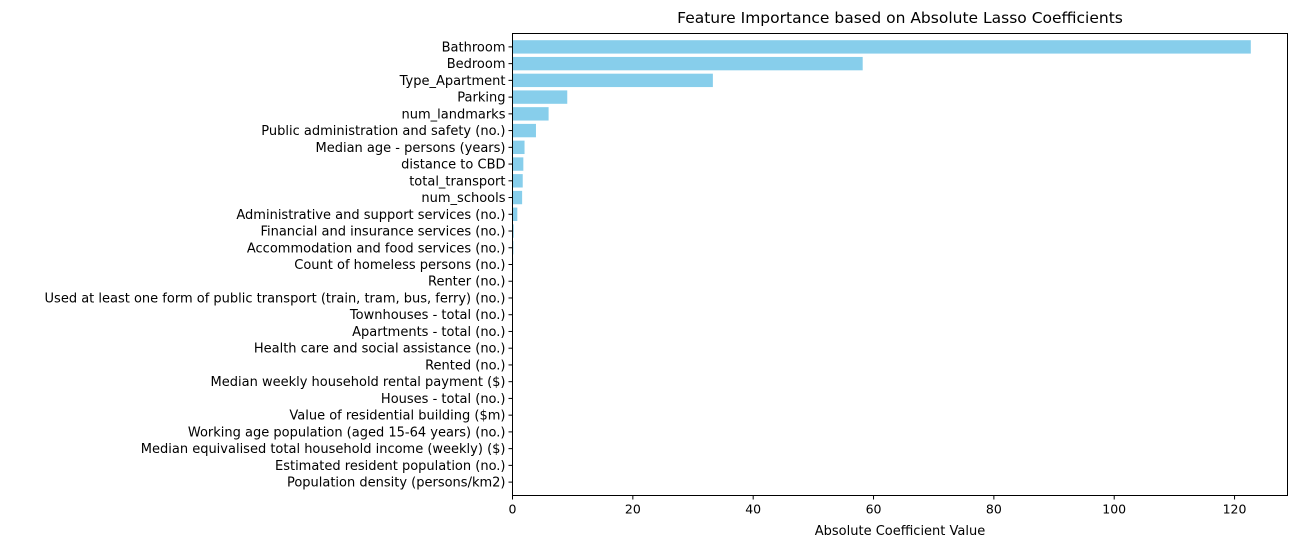 Image resolution: width=1297 pixels, height=547 pixels. I want to click on category-label: Houses - total (no.), so click(443, 399).